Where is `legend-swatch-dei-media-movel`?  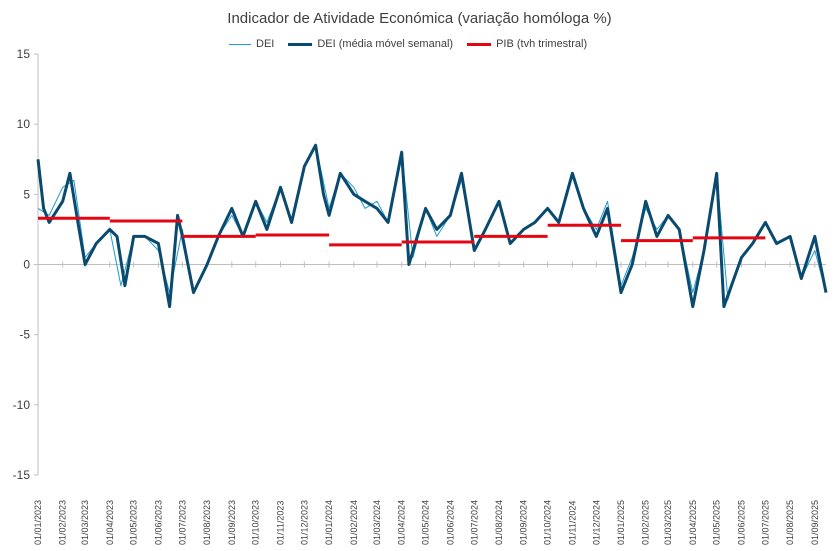 legend-swatch-dei-media-movel is located at coordinates (300, 44).